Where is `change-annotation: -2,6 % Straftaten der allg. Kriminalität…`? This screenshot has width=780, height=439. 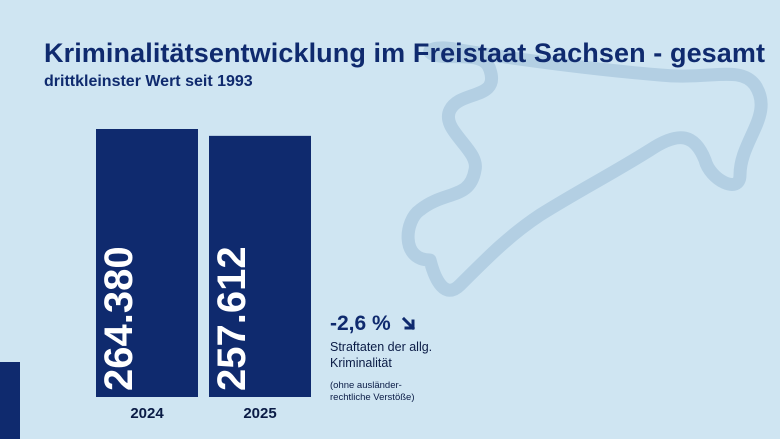
change-annotation: -2,6 % Straftaten der allg. Kriminalität… is located at coordinates (405, 358).